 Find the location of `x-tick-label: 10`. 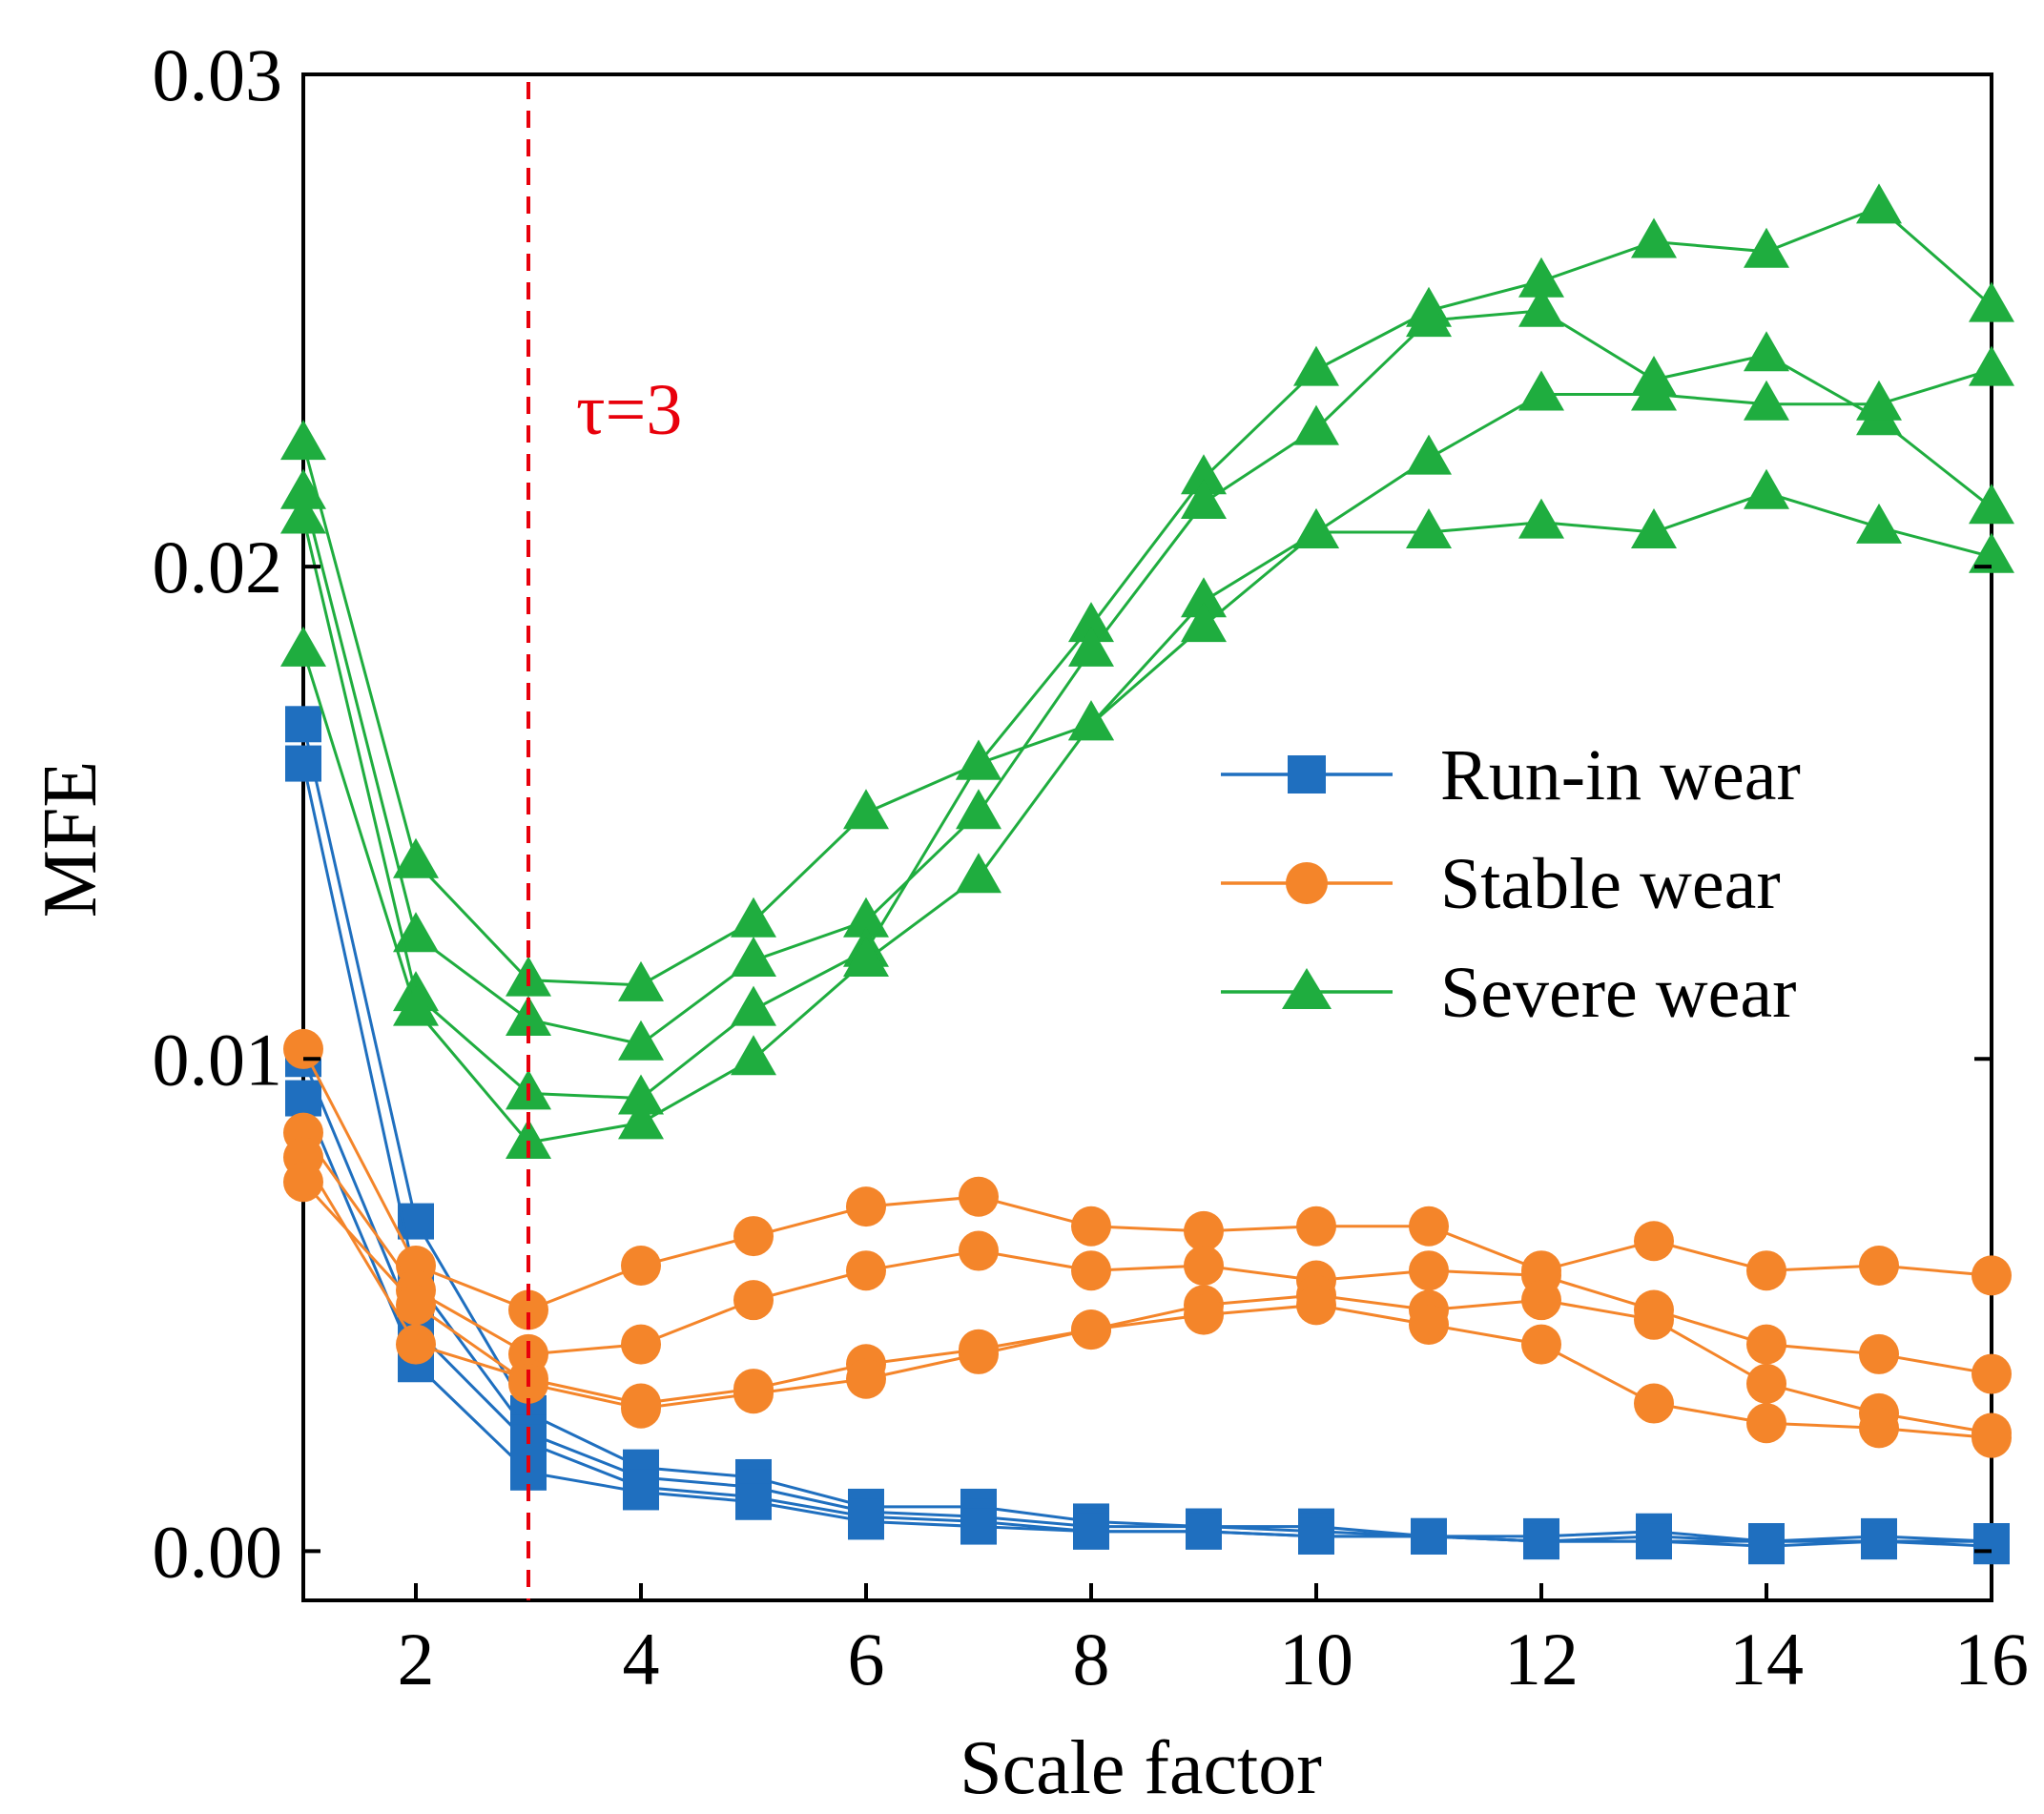

x-tick-label: 10 is located at coordinates (1316, 1659).